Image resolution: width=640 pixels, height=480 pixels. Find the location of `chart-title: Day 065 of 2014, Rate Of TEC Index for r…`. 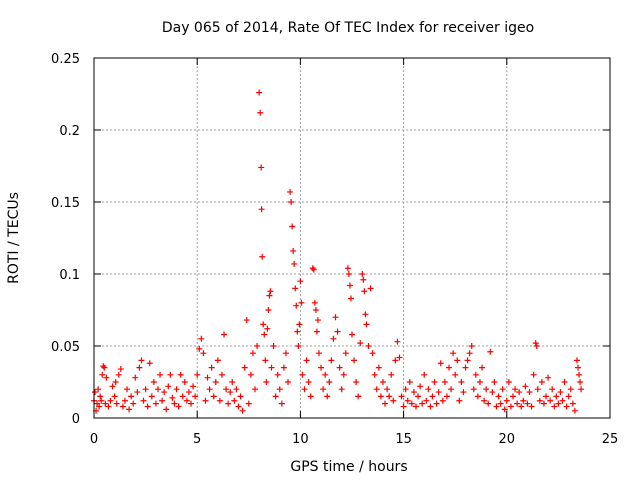

chart-title: Day 065 of 2014, Rate Of TEC Index for r… is located at coordinates (348, 28).